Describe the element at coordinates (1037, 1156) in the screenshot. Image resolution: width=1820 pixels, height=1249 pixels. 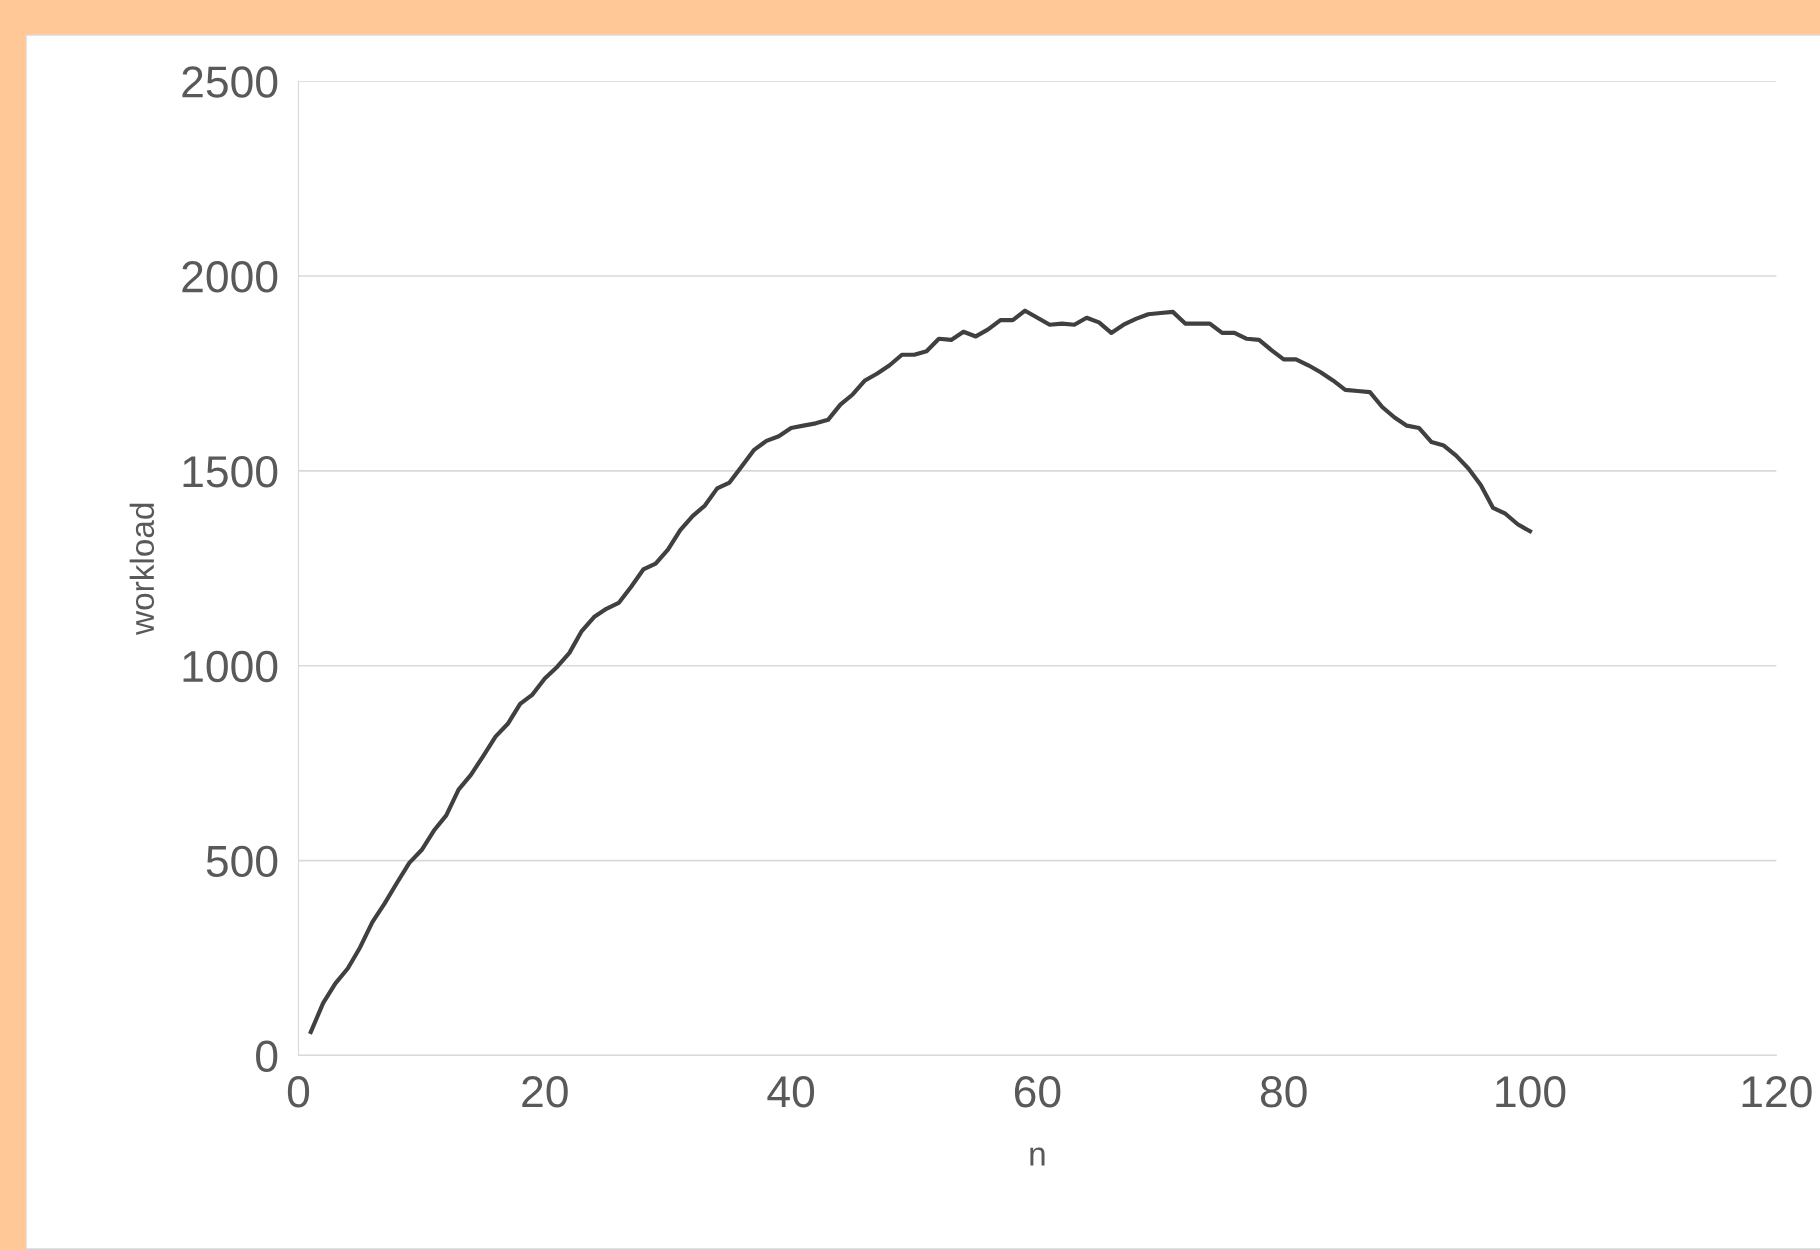
I see `x-axis-title: n` at that location.